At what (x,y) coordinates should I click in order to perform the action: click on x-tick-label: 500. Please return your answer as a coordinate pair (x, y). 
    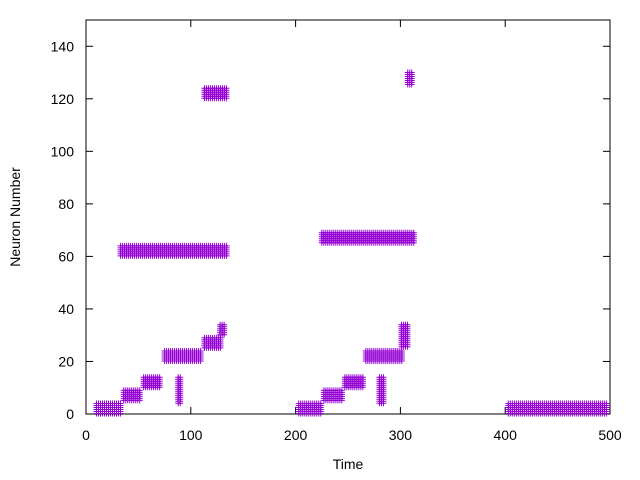
    Looking at the image, I should click on (610, 435).